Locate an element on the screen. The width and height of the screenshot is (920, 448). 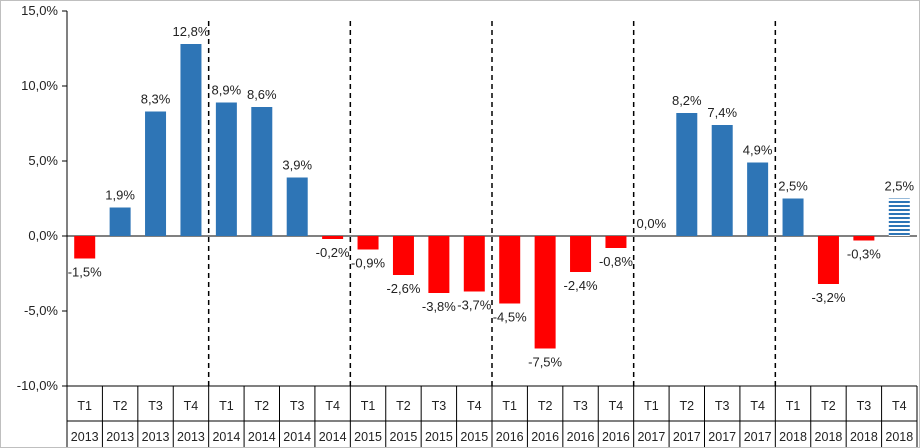
data-label: -2,6% is located at coordinates (403, 288).